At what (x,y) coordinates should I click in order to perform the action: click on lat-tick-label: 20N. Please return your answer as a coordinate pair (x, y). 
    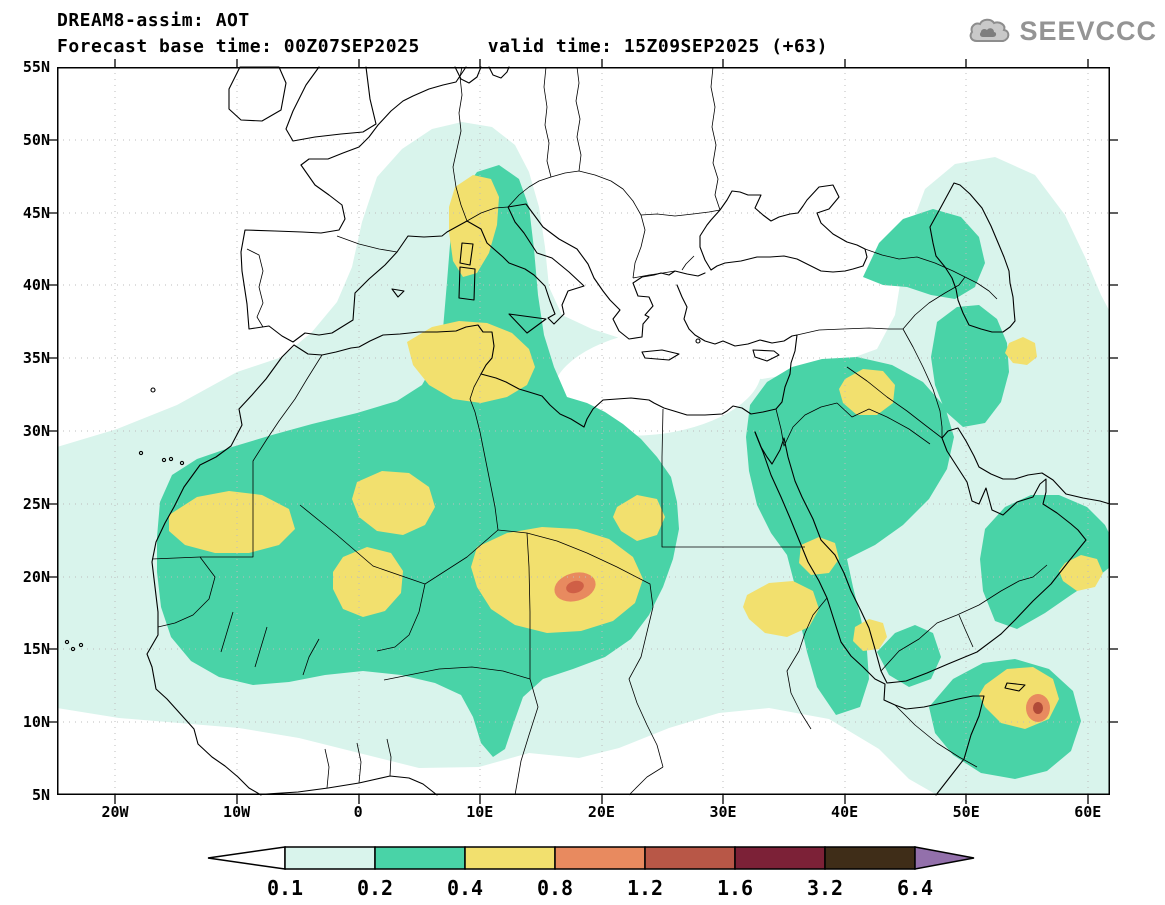
    Looking at the image, I should click on (36, 576).